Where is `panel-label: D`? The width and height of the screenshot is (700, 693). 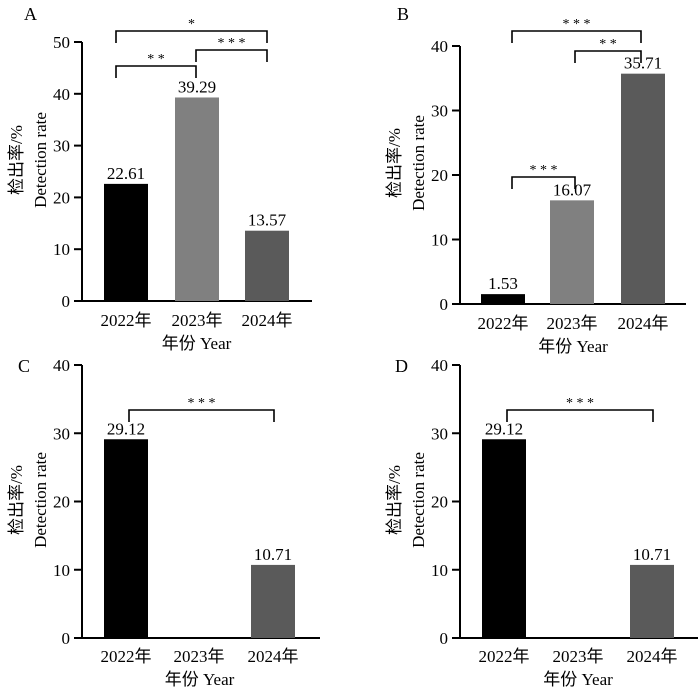 panel-label: D is located at coordinates (401, 366).